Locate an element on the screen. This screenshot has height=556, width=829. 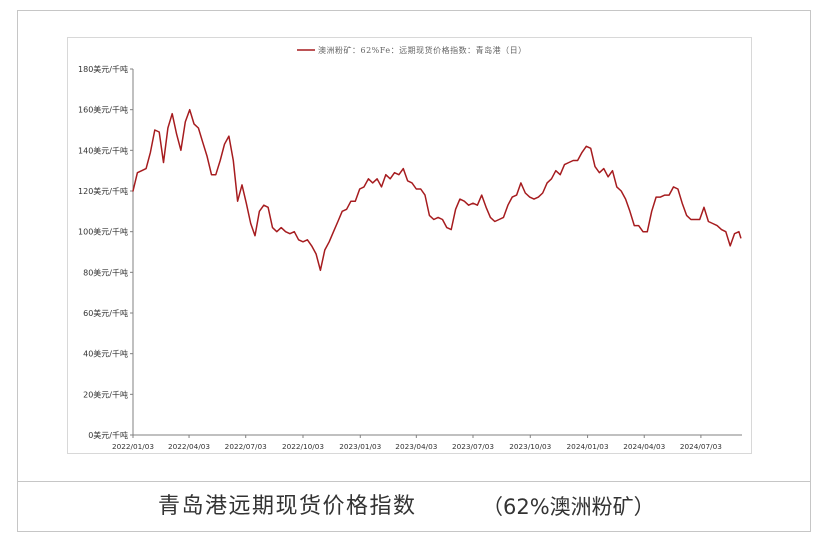
caption-subtitle: （62%澳洲粉矿） is located at coordinates (568, 507).